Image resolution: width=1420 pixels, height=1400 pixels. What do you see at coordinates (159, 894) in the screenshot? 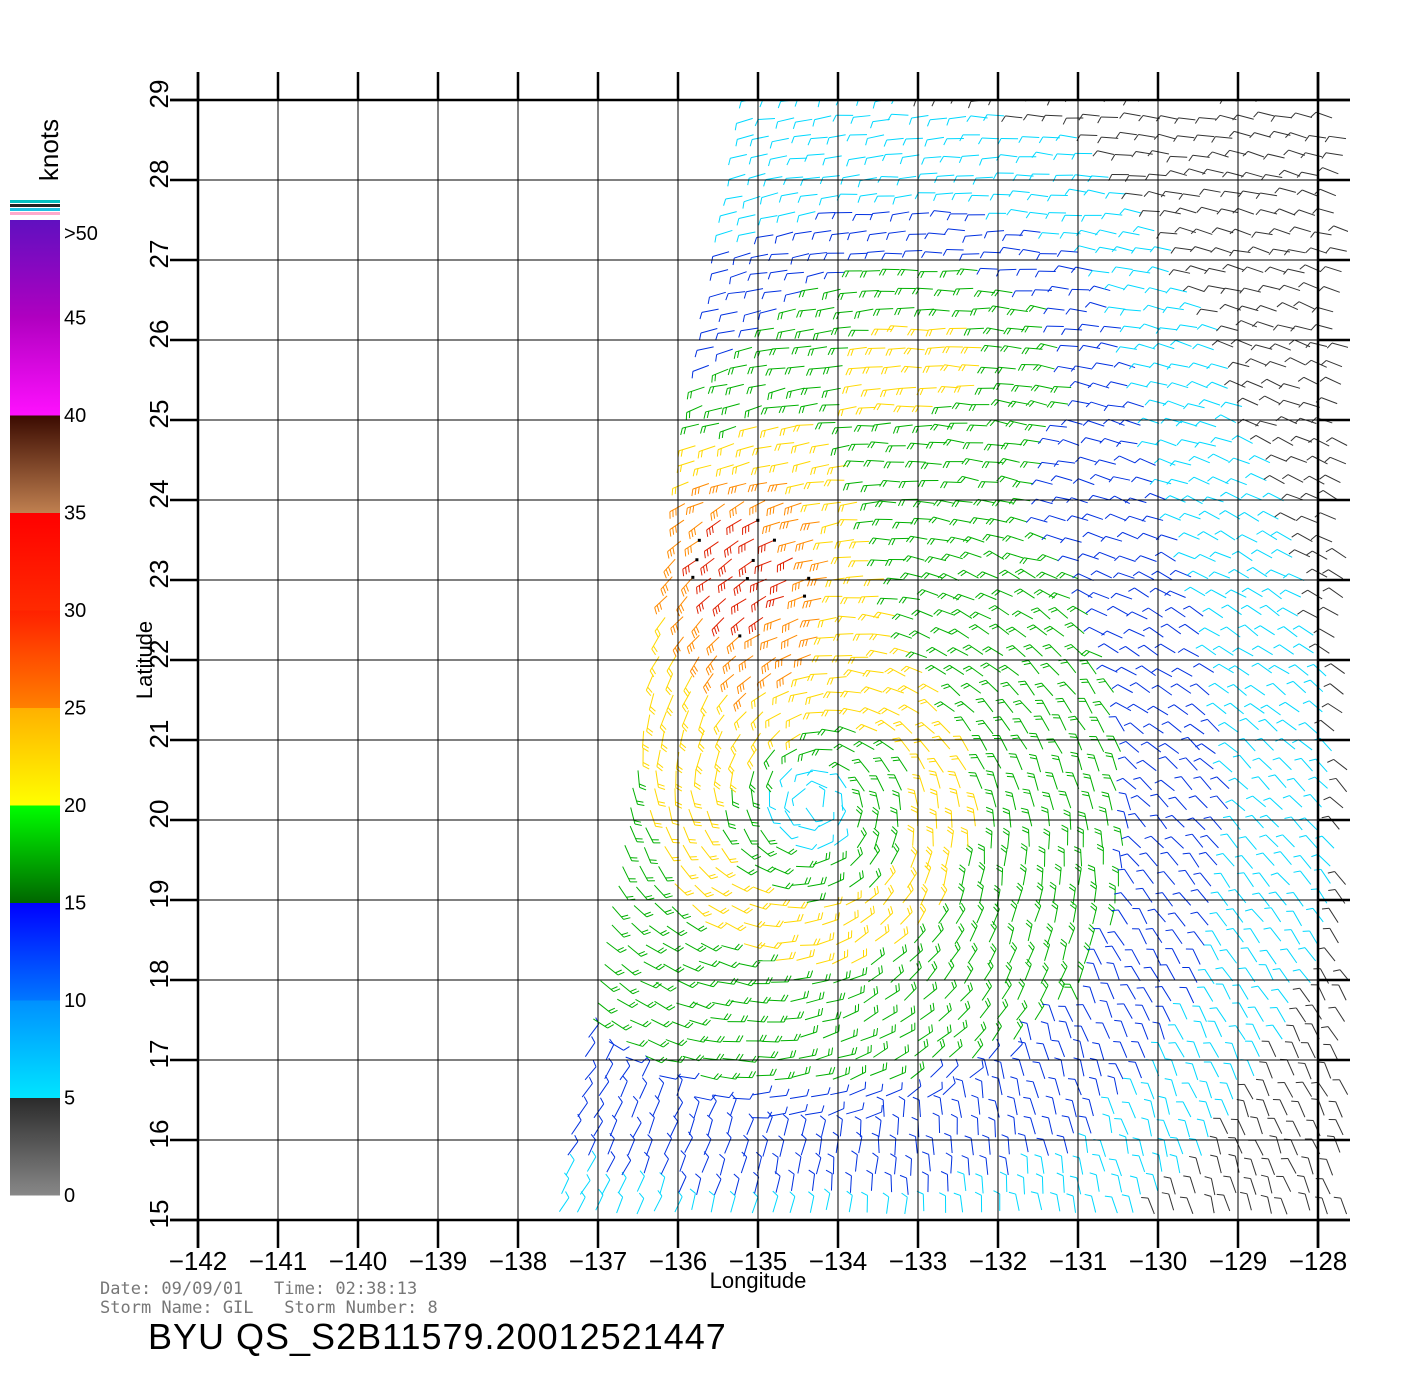
I see `lat-tick-label: 19` at bounding box center [159, 894].